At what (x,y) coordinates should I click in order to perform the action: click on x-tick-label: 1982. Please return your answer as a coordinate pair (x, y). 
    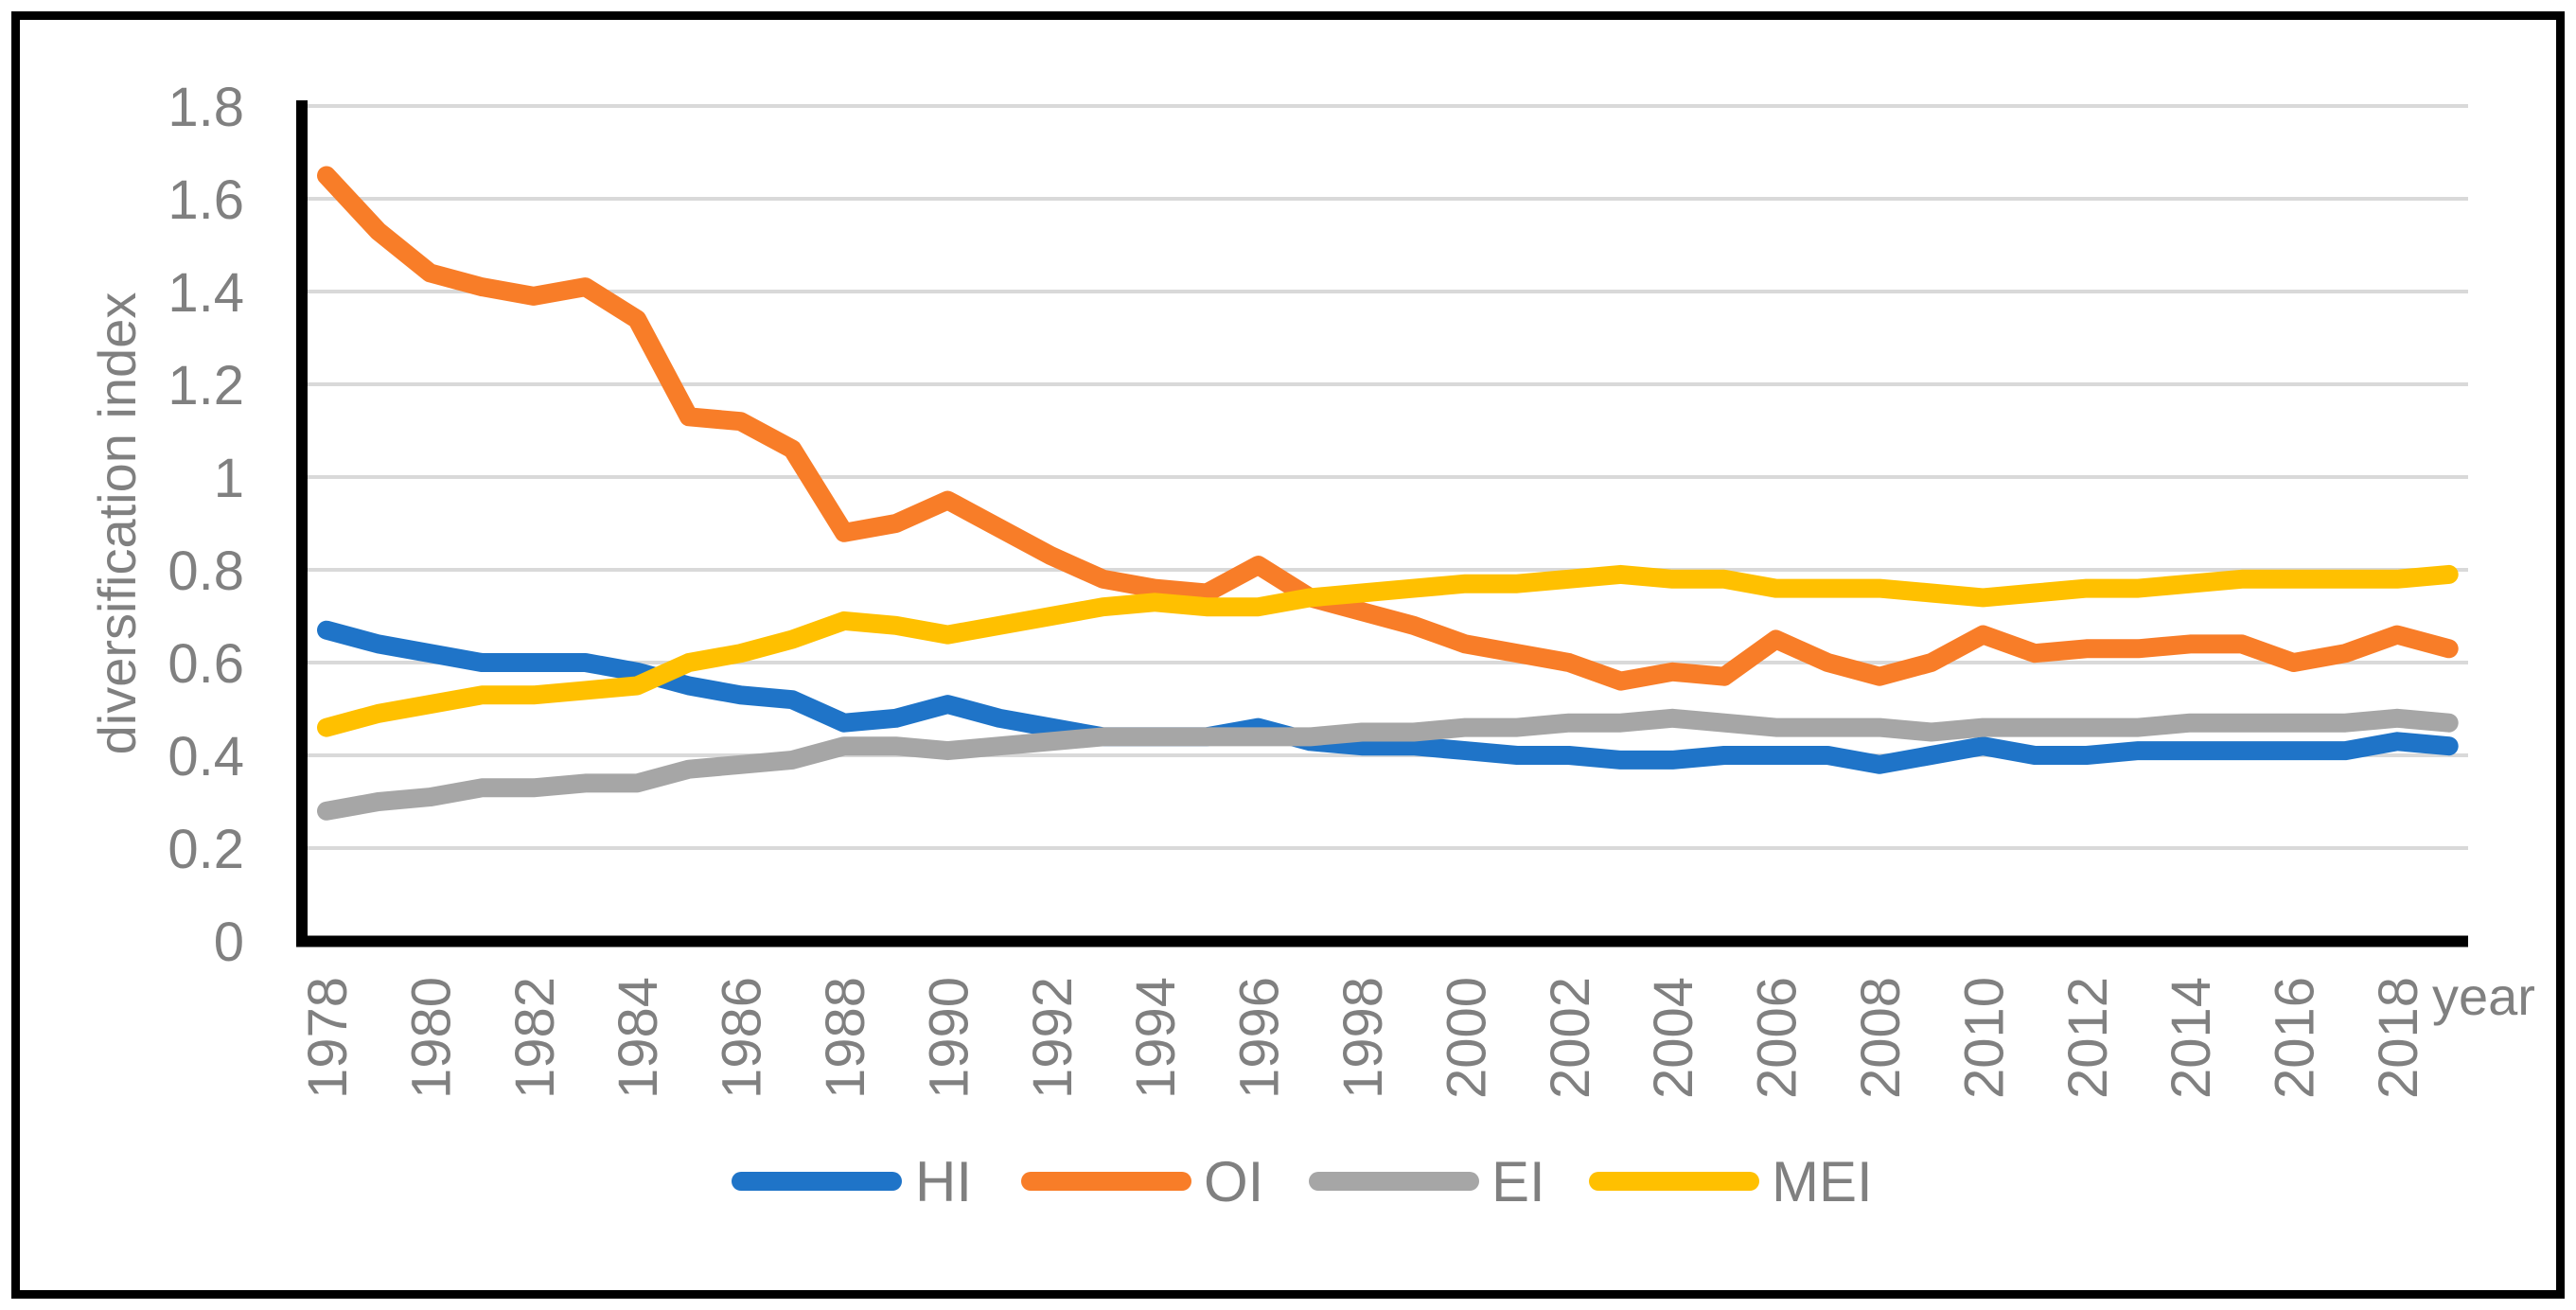
    Looking at the image, I should click on (535, 1038).